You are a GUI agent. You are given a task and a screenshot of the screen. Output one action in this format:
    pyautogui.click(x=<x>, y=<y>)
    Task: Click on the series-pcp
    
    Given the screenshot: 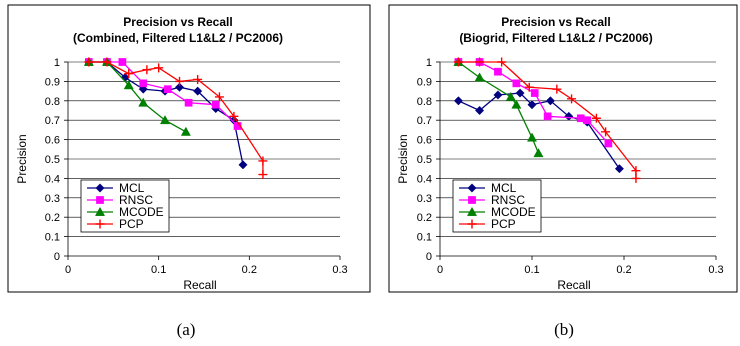 What is the action you would take?
    pyautogui.click(x=547, y=120)
    